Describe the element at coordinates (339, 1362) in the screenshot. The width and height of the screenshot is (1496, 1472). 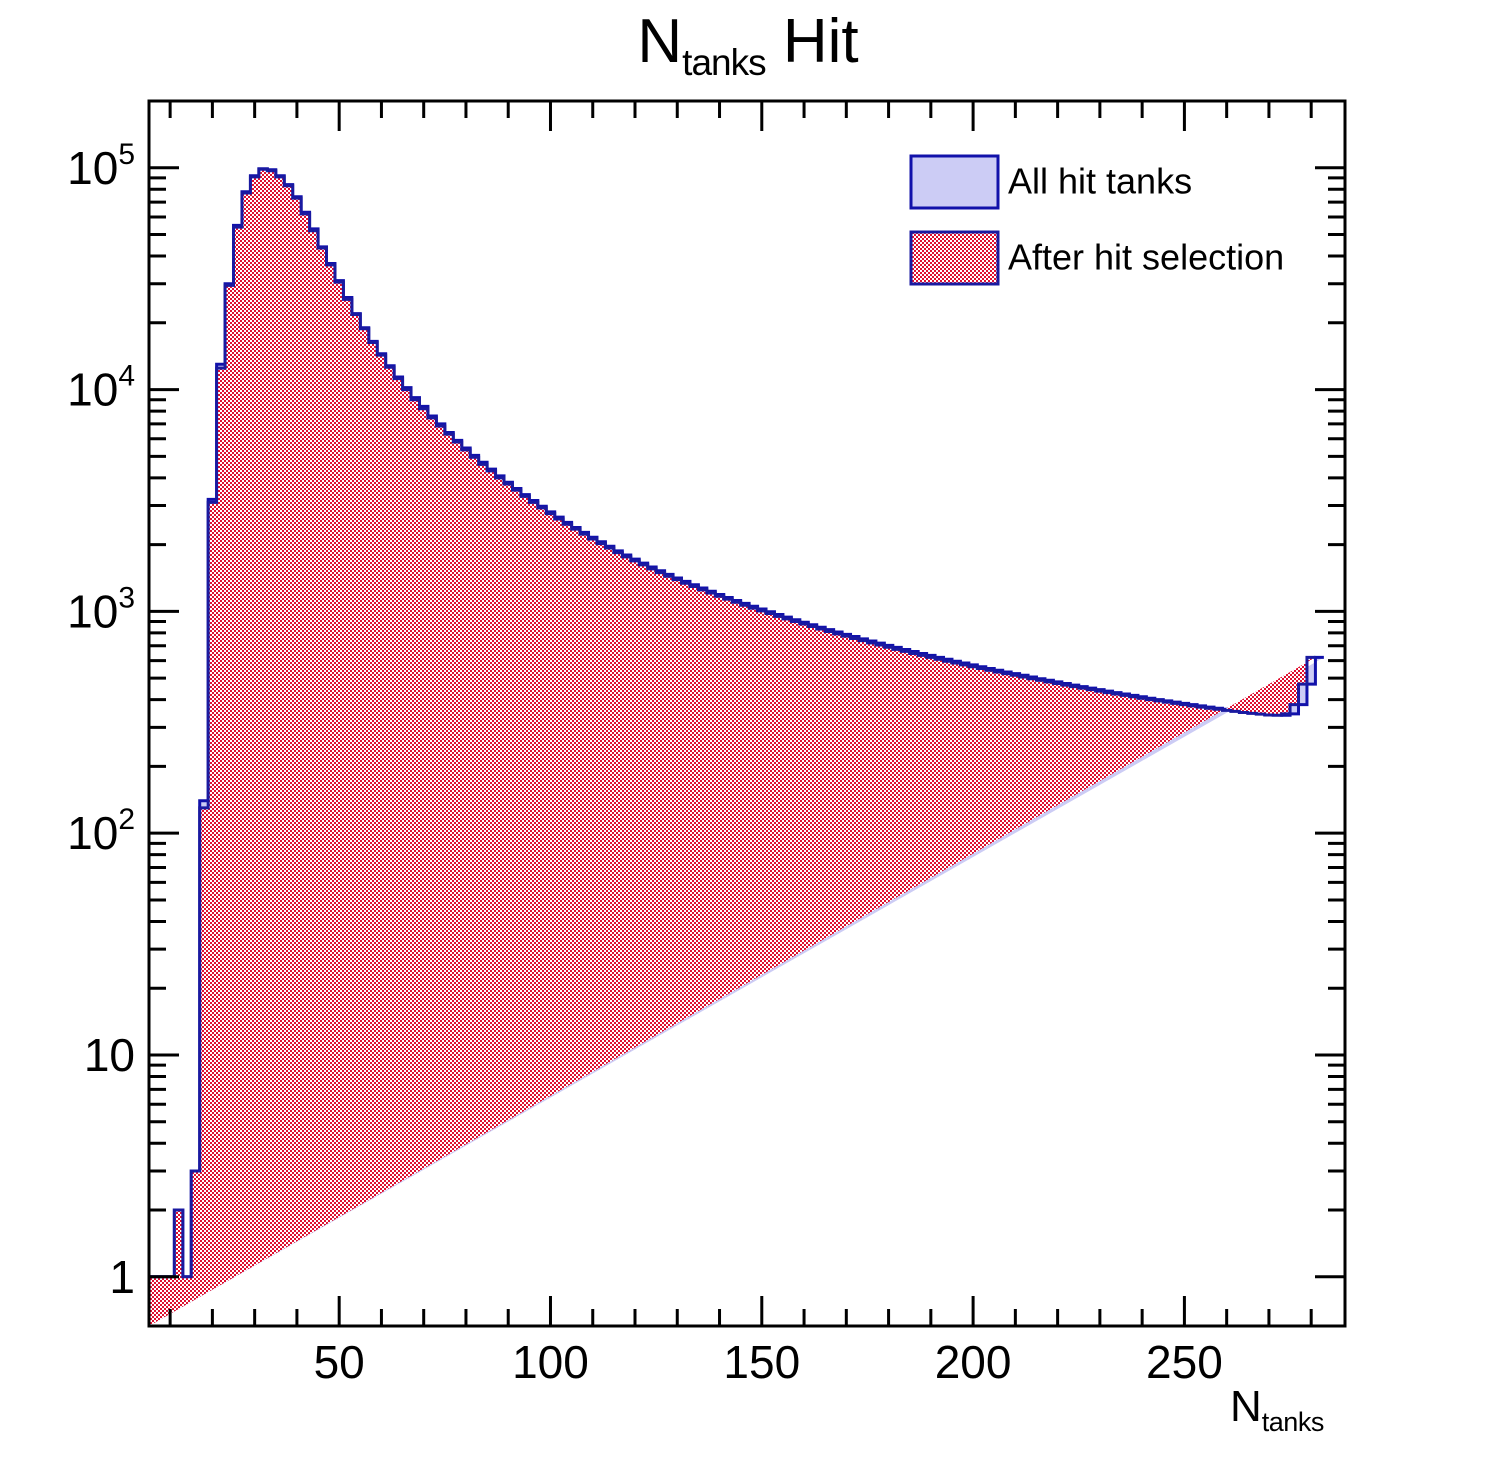
I see `x-axis-tick-label: 50` at that location.